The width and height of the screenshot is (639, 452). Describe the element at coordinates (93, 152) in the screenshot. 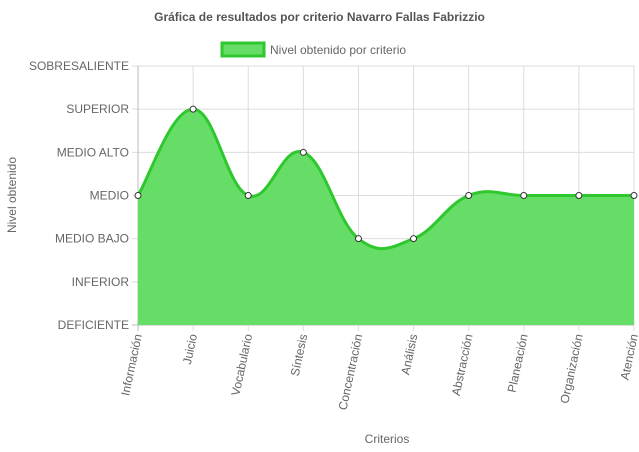

I see `y-tick-label: MEDIO ALTO` at that location.